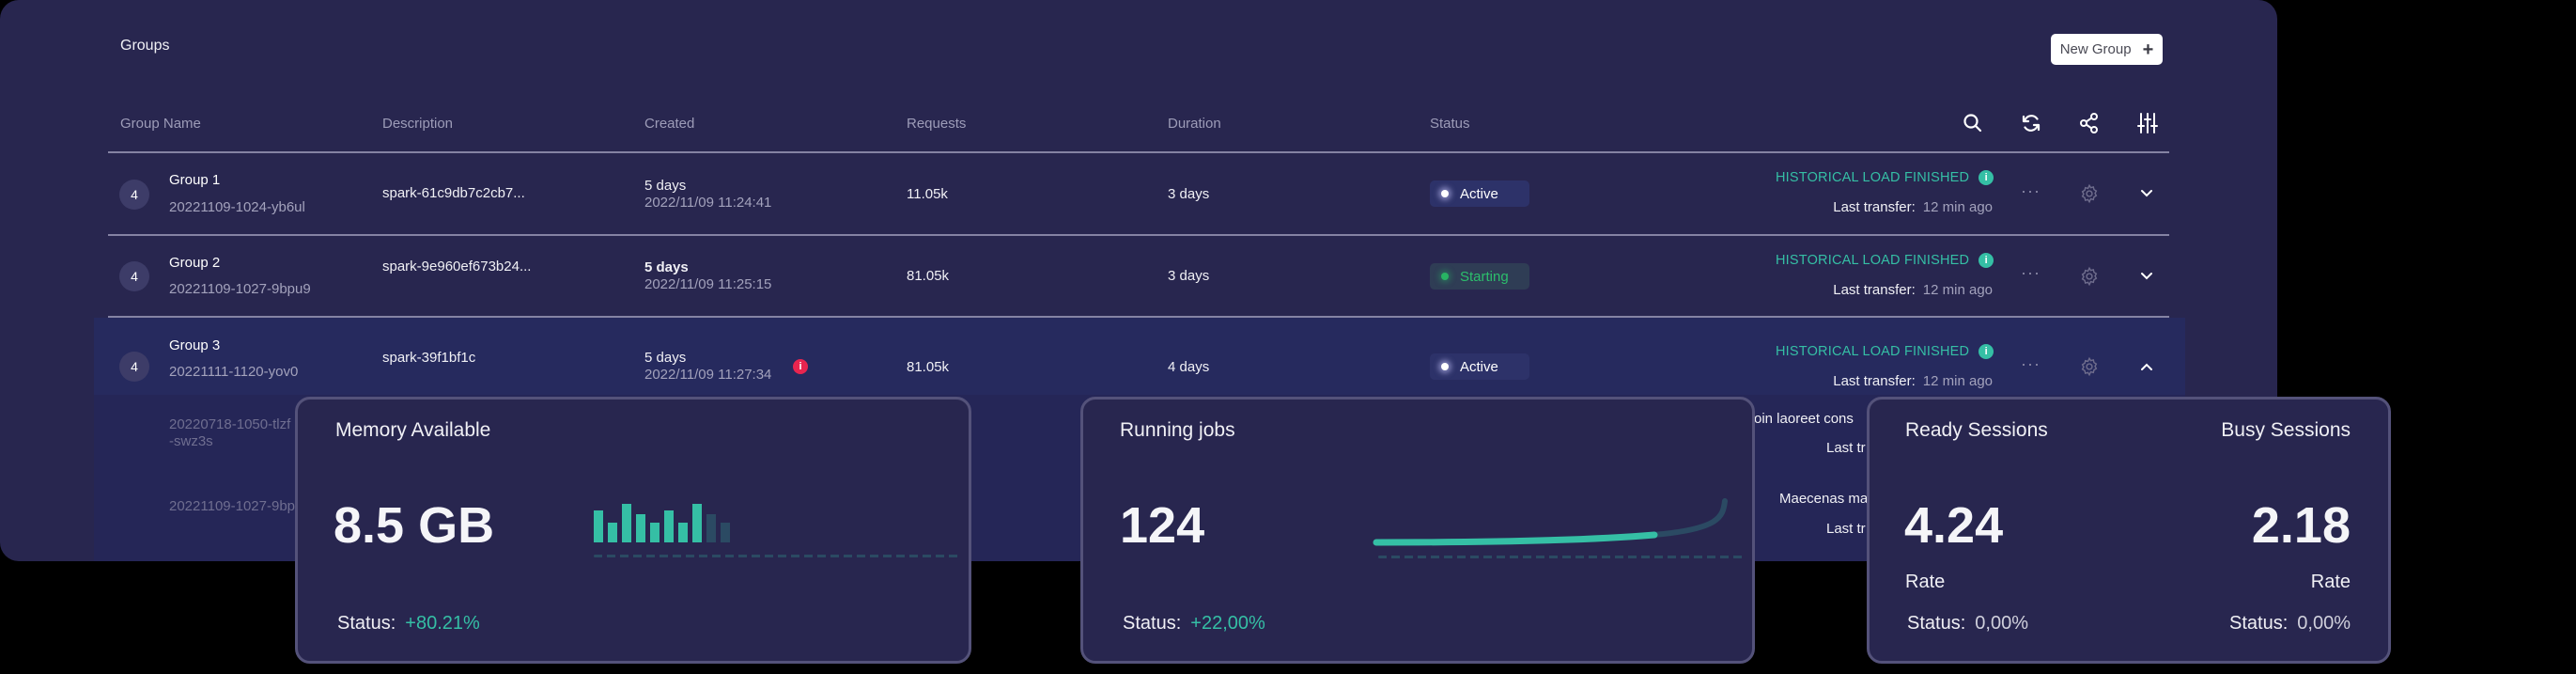 The image size is (2576, 674). What do you see at coordinates (413, 430) in the screenshot?
I see `memory-card-title: Memory Available` at bounding box center [413, 430].